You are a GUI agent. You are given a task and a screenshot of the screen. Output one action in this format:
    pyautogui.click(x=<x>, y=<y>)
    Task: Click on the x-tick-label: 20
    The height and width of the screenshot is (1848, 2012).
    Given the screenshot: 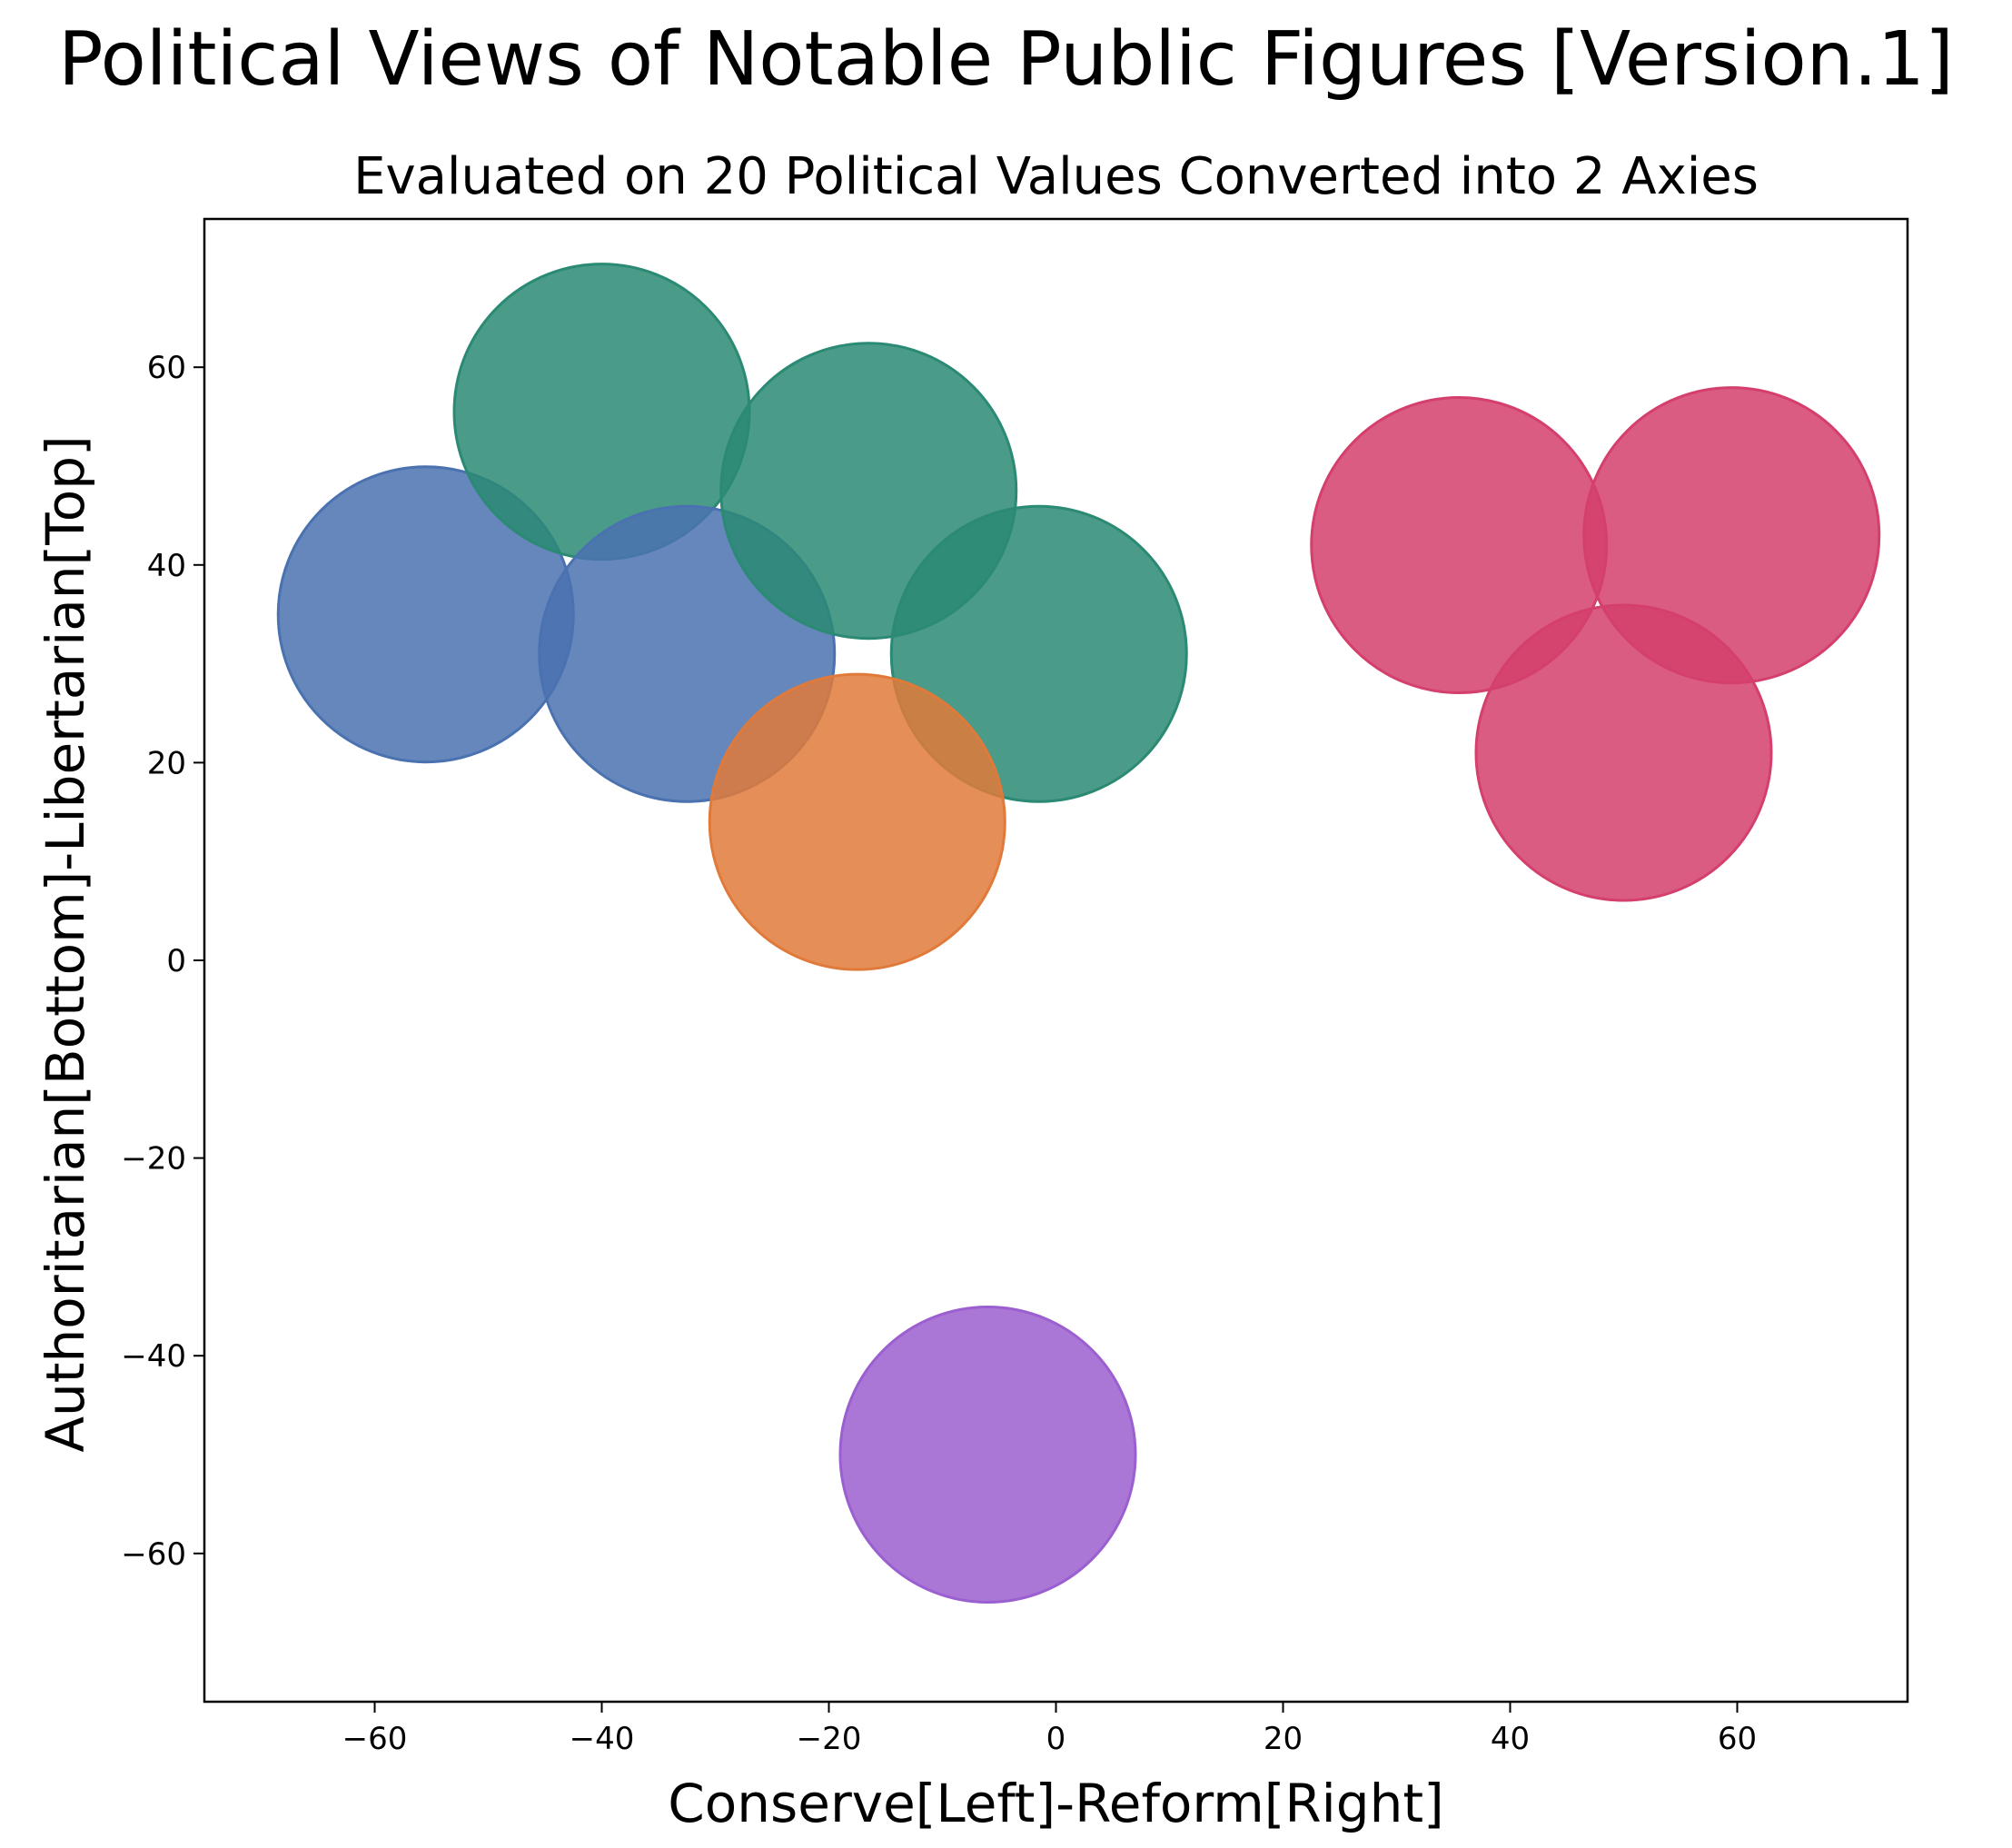 What is the action you would take?
    pyautogui.click(x=1283, y=1739)
    